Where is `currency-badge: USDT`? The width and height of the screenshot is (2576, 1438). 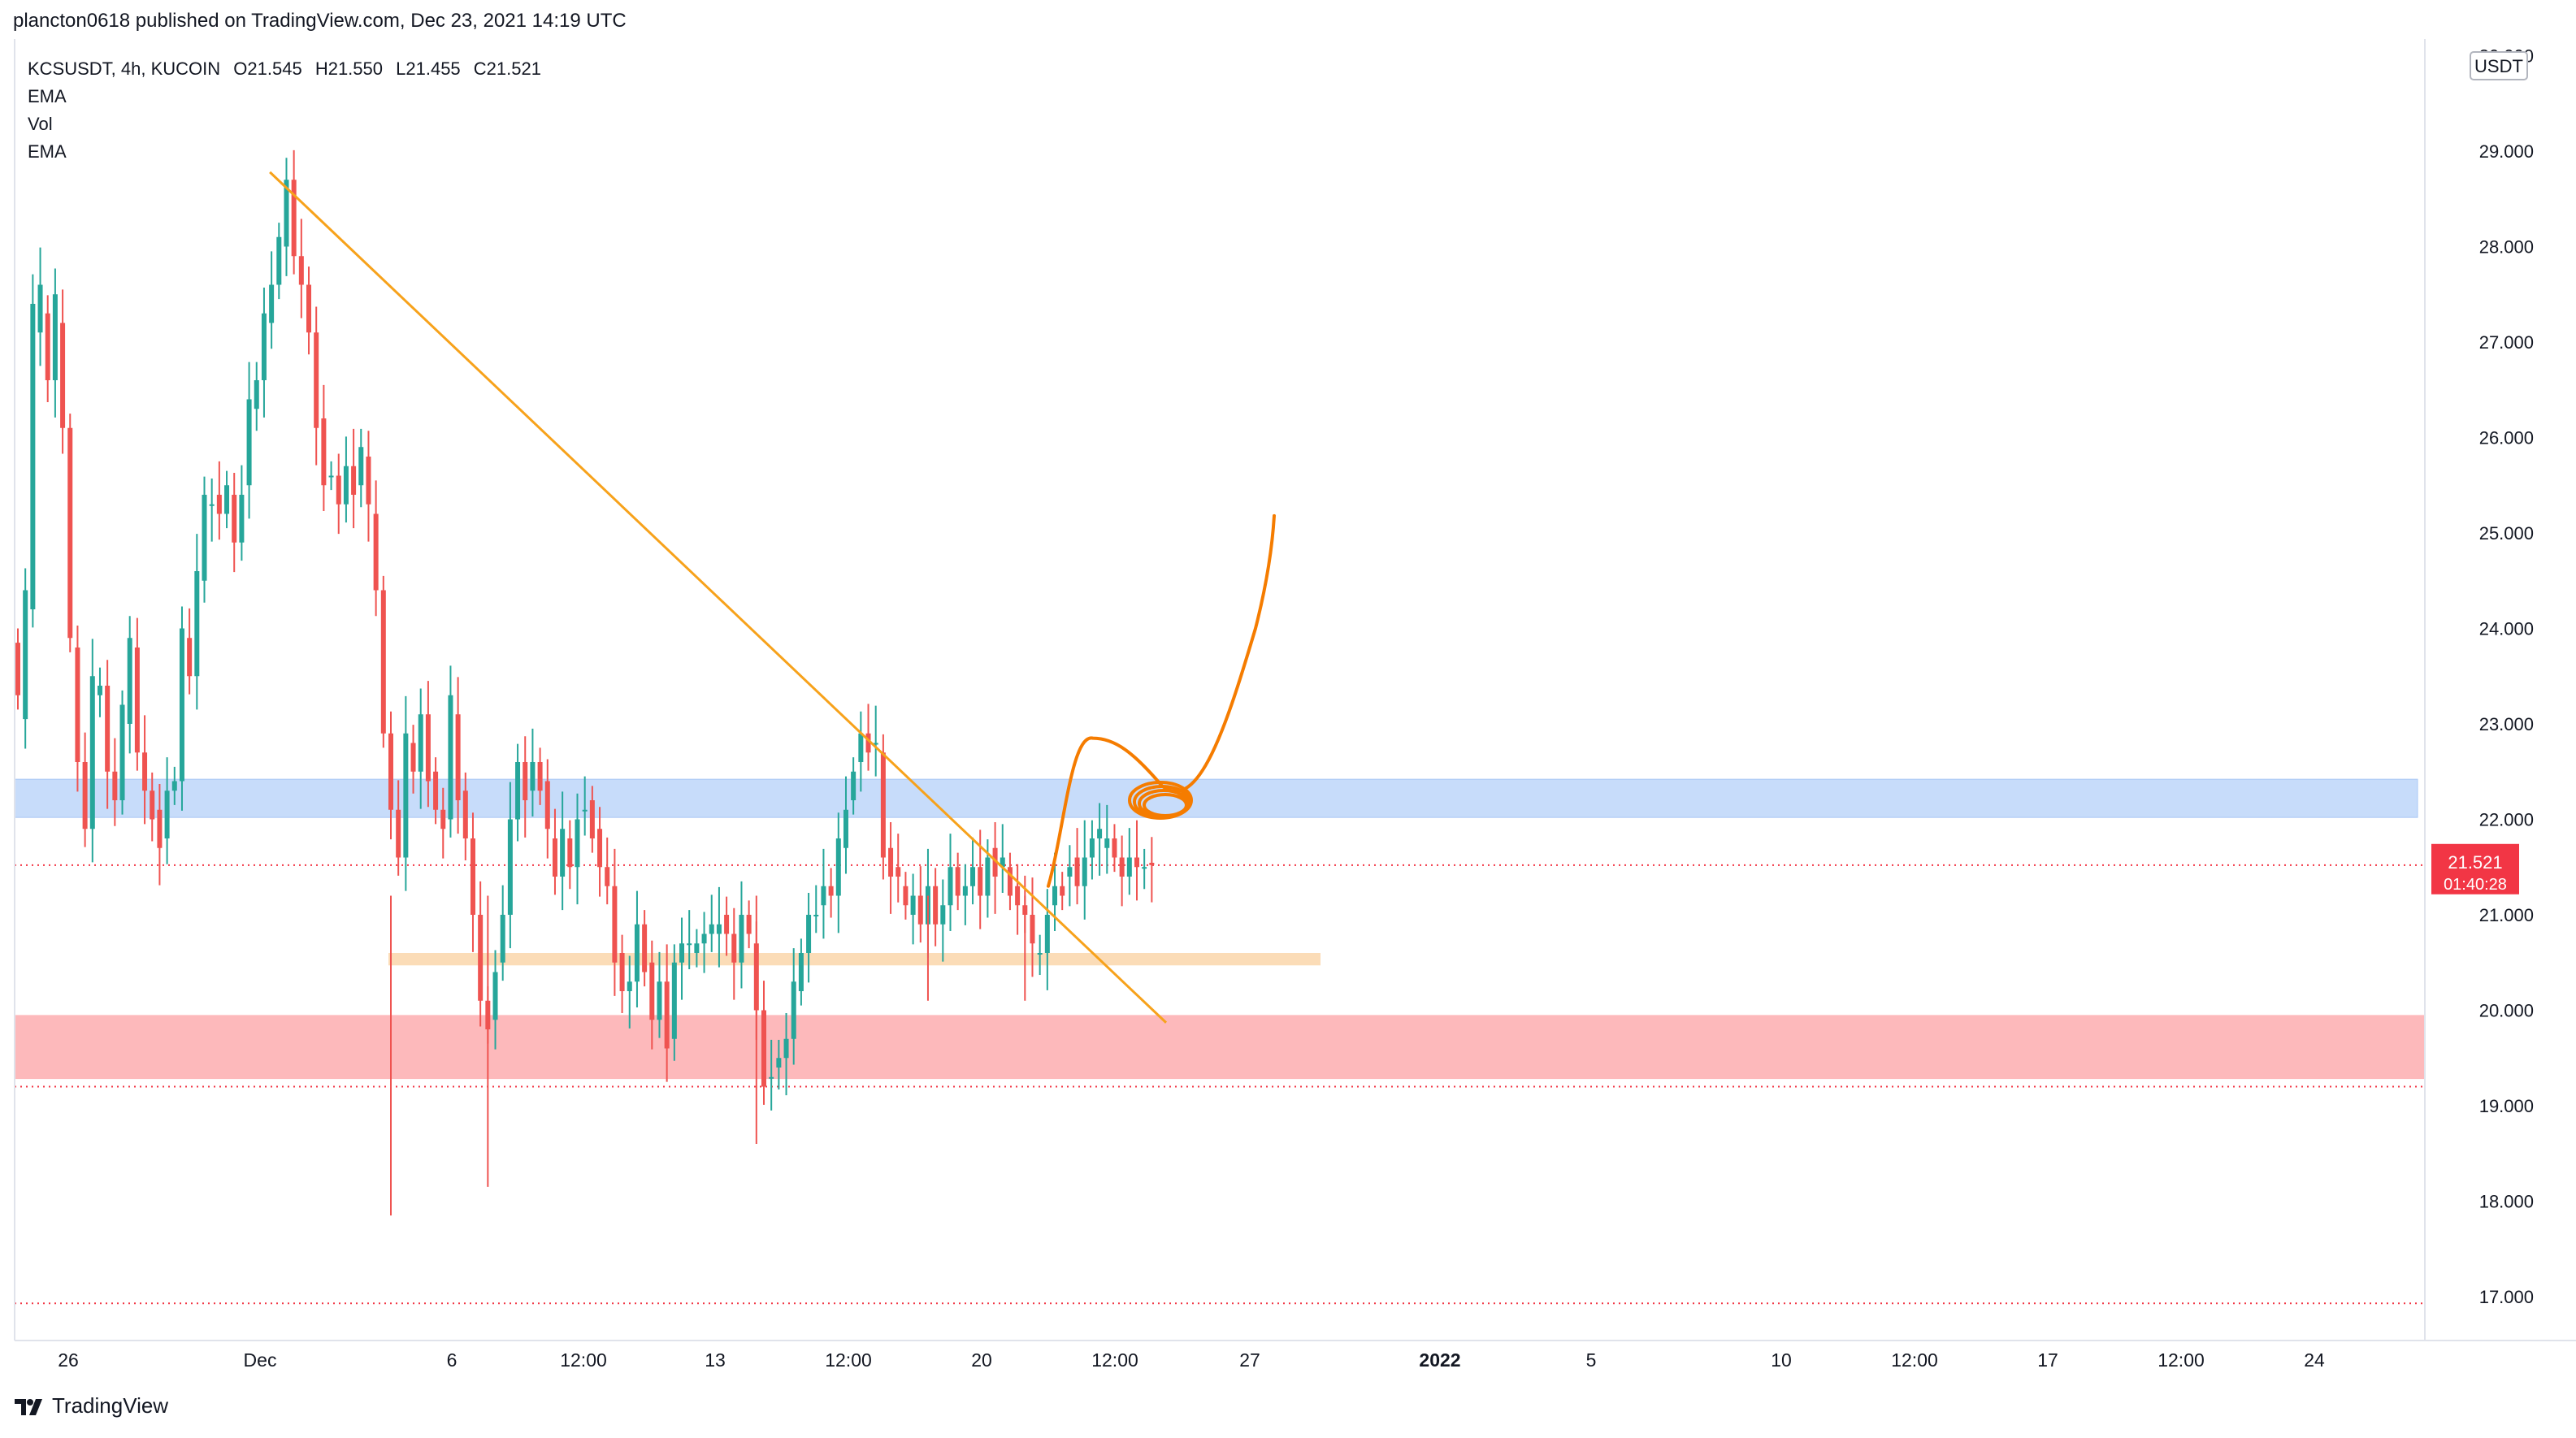 currency-badge: USDT is located at coordinates (2499, 65).